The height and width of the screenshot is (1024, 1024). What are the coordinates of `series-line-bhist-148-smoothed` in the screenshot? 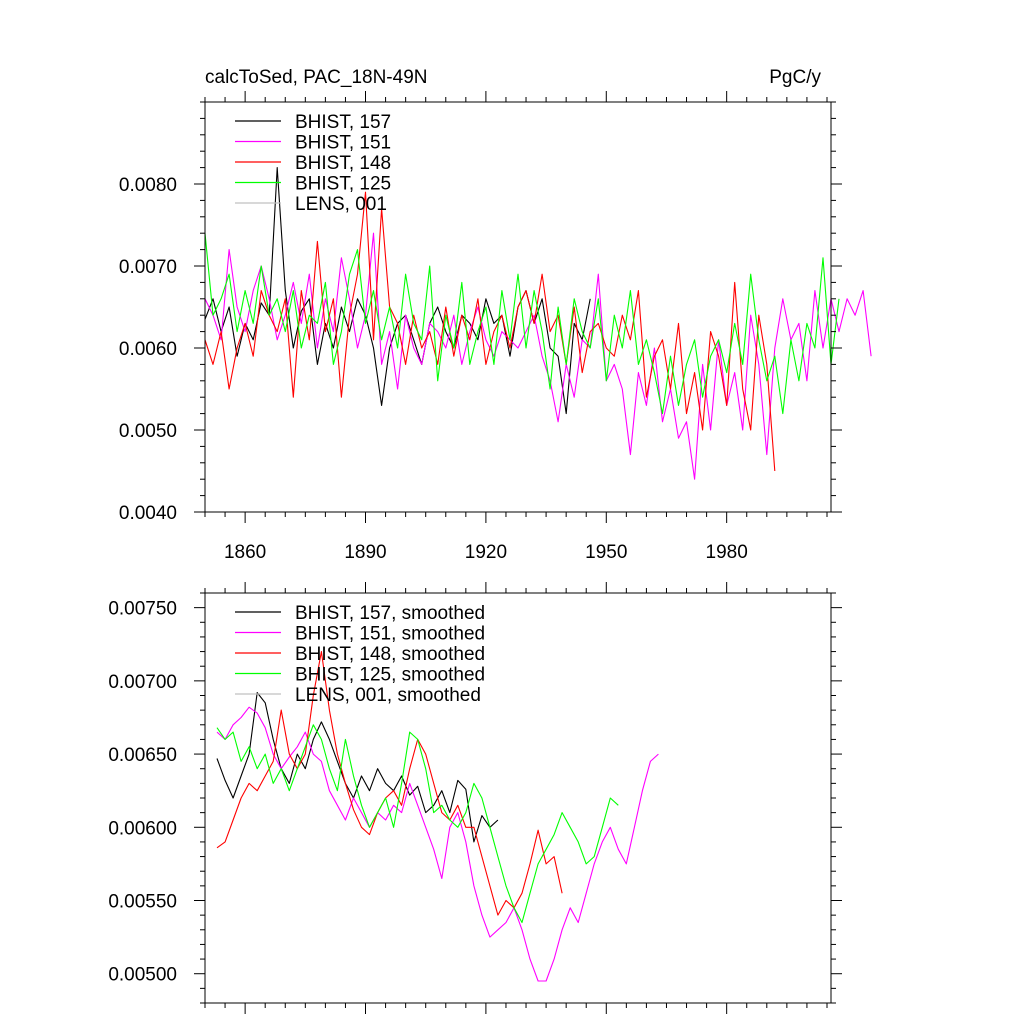 It's located at (389, 783).